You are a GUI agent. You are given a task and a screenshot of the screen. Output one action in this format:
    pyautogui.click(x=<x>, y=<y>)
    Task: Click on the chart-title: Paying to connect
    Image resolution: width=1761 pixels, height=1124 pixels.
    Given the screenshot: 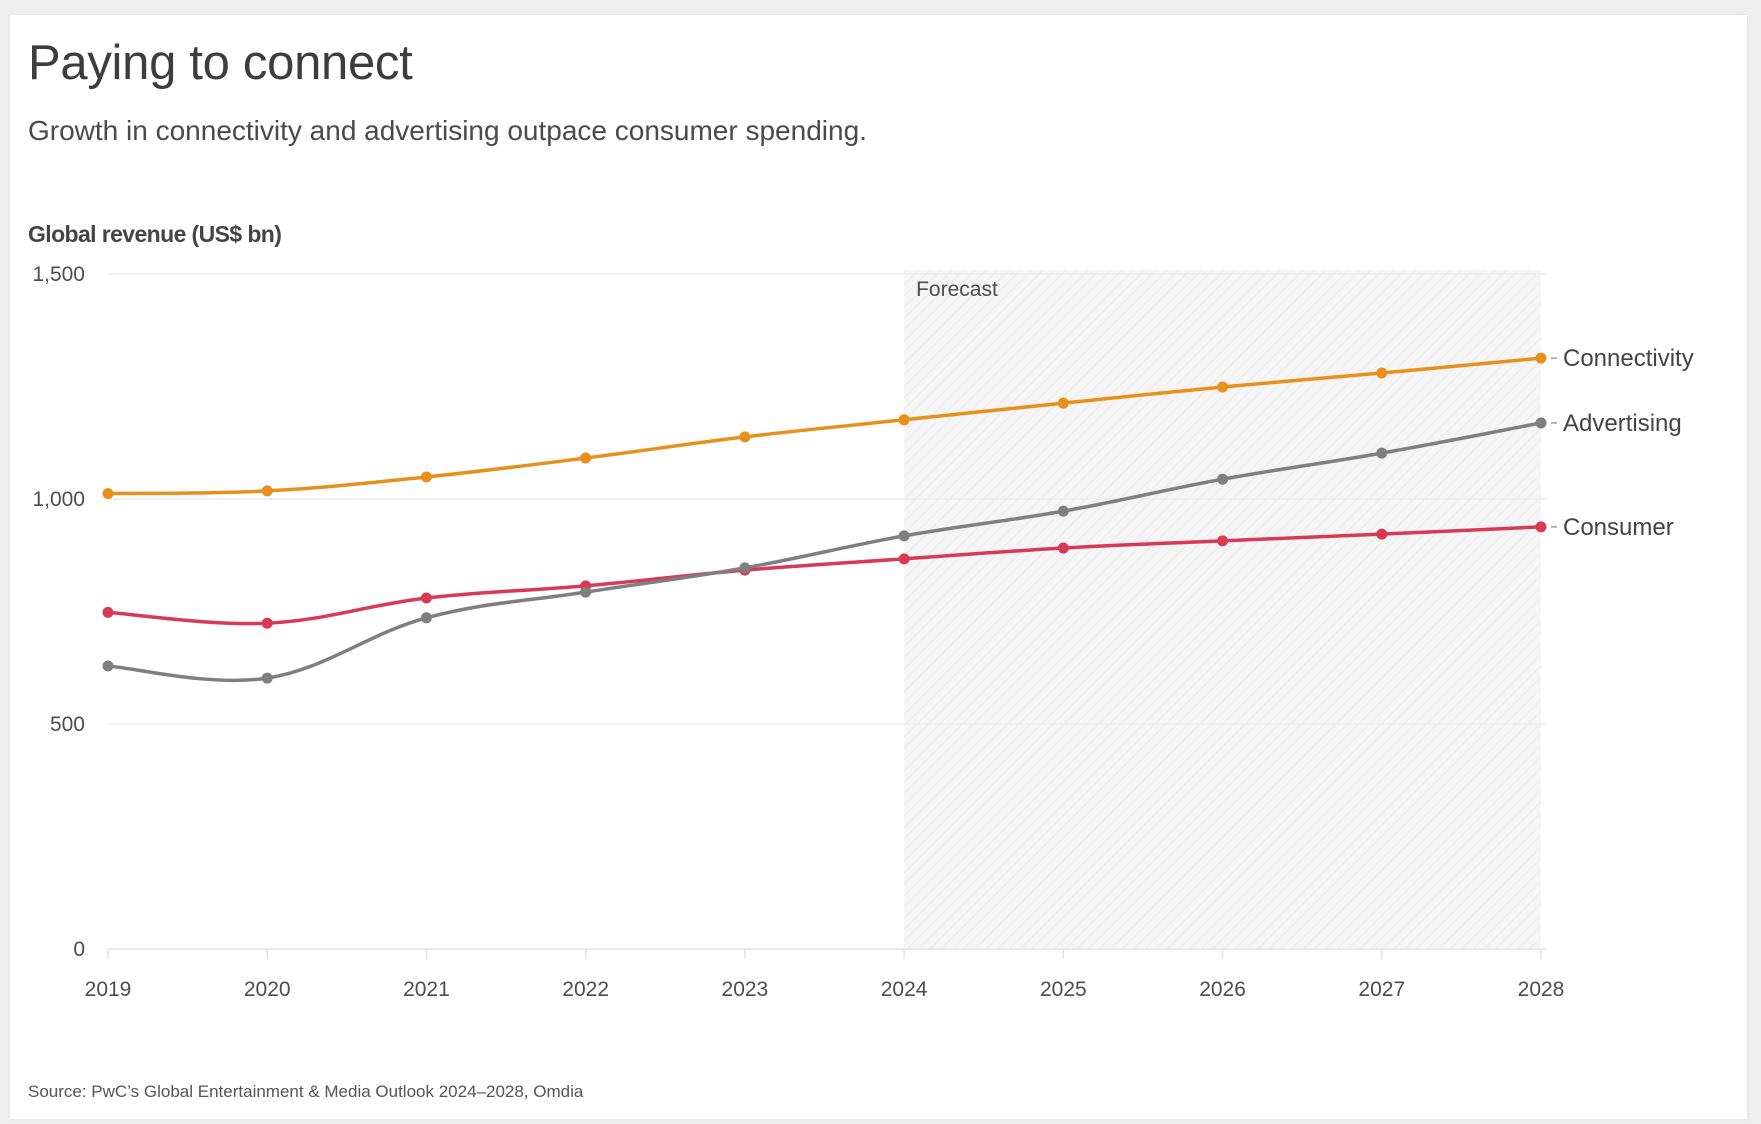 What is the action you would take?
    pyautogui.click(x=220, y=63)
    